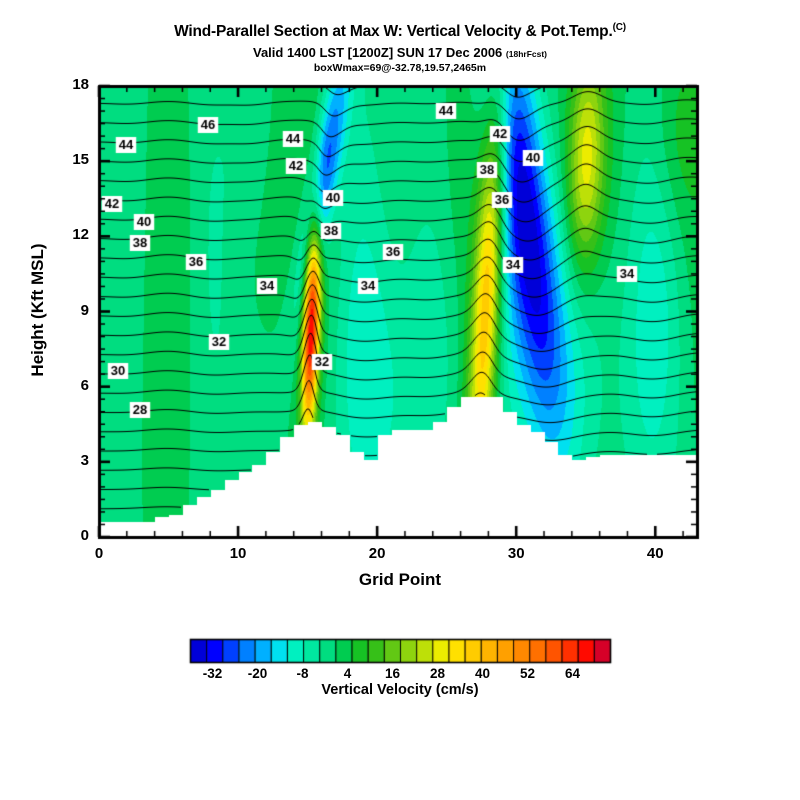 The image size is (800, 800). Describe the element at coordinates (377, 553) in the screenshot. I see `x-tick-label: 20` at that location.